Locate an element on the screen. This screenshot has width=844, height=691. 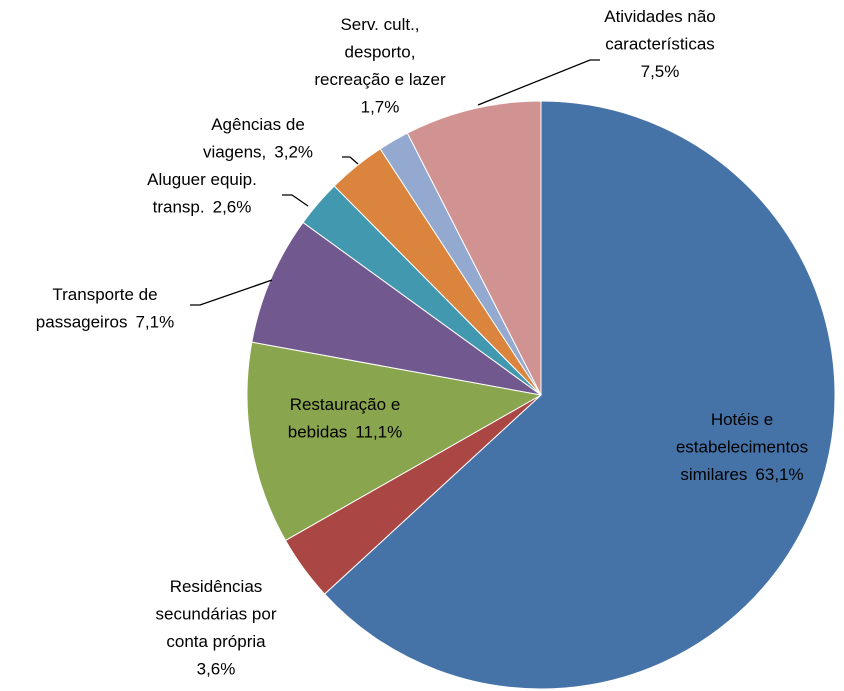
label-line: similares is located at coordinates (713, 474).